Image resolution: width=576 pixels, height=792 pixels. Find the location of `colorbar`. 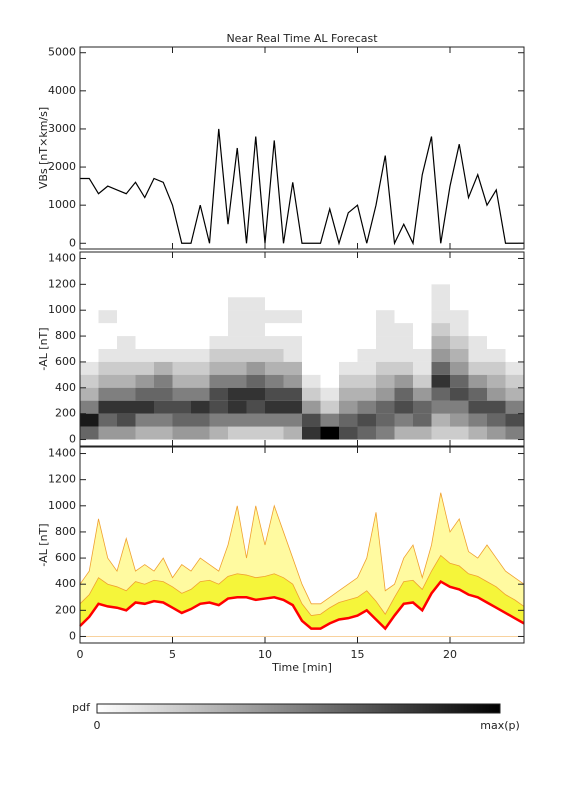

colorbar is located at coordinates (298, 708).